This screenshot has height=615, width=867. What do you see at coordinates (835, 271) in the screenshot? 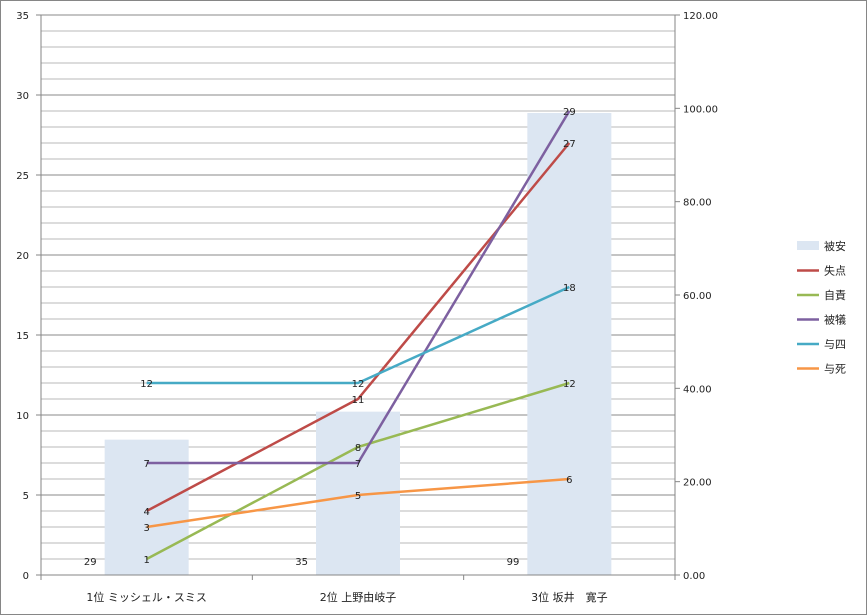
I see `legend-label: 失点` at bounding box center [835, 271].